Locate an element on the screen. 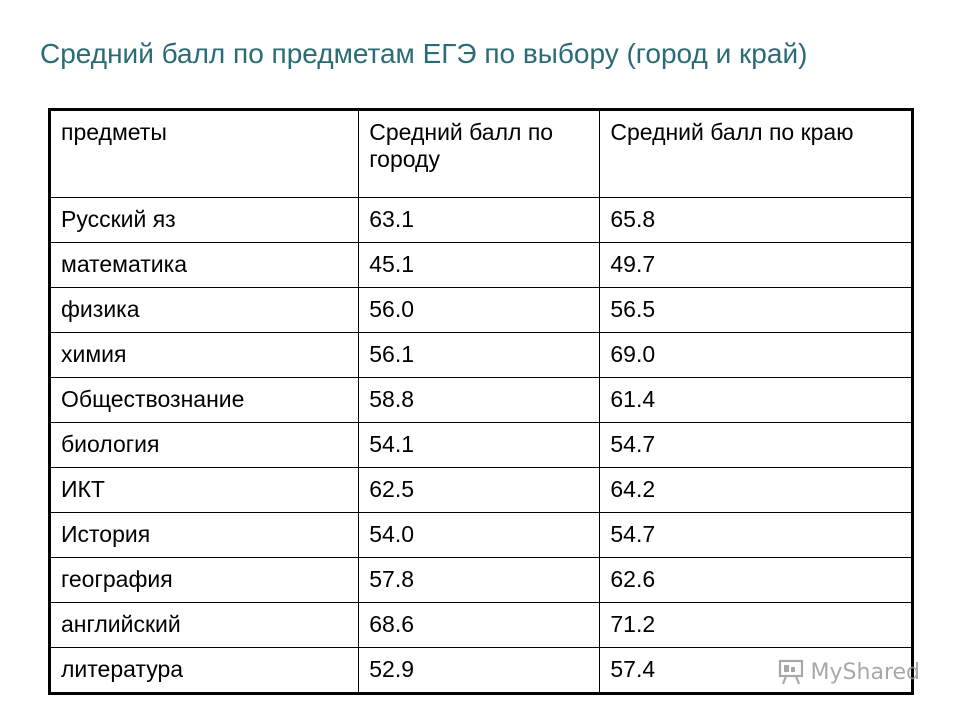 This screenshot has width=960, height=720. city-average-cell: 56.1 is located at coordinates (479, 355).